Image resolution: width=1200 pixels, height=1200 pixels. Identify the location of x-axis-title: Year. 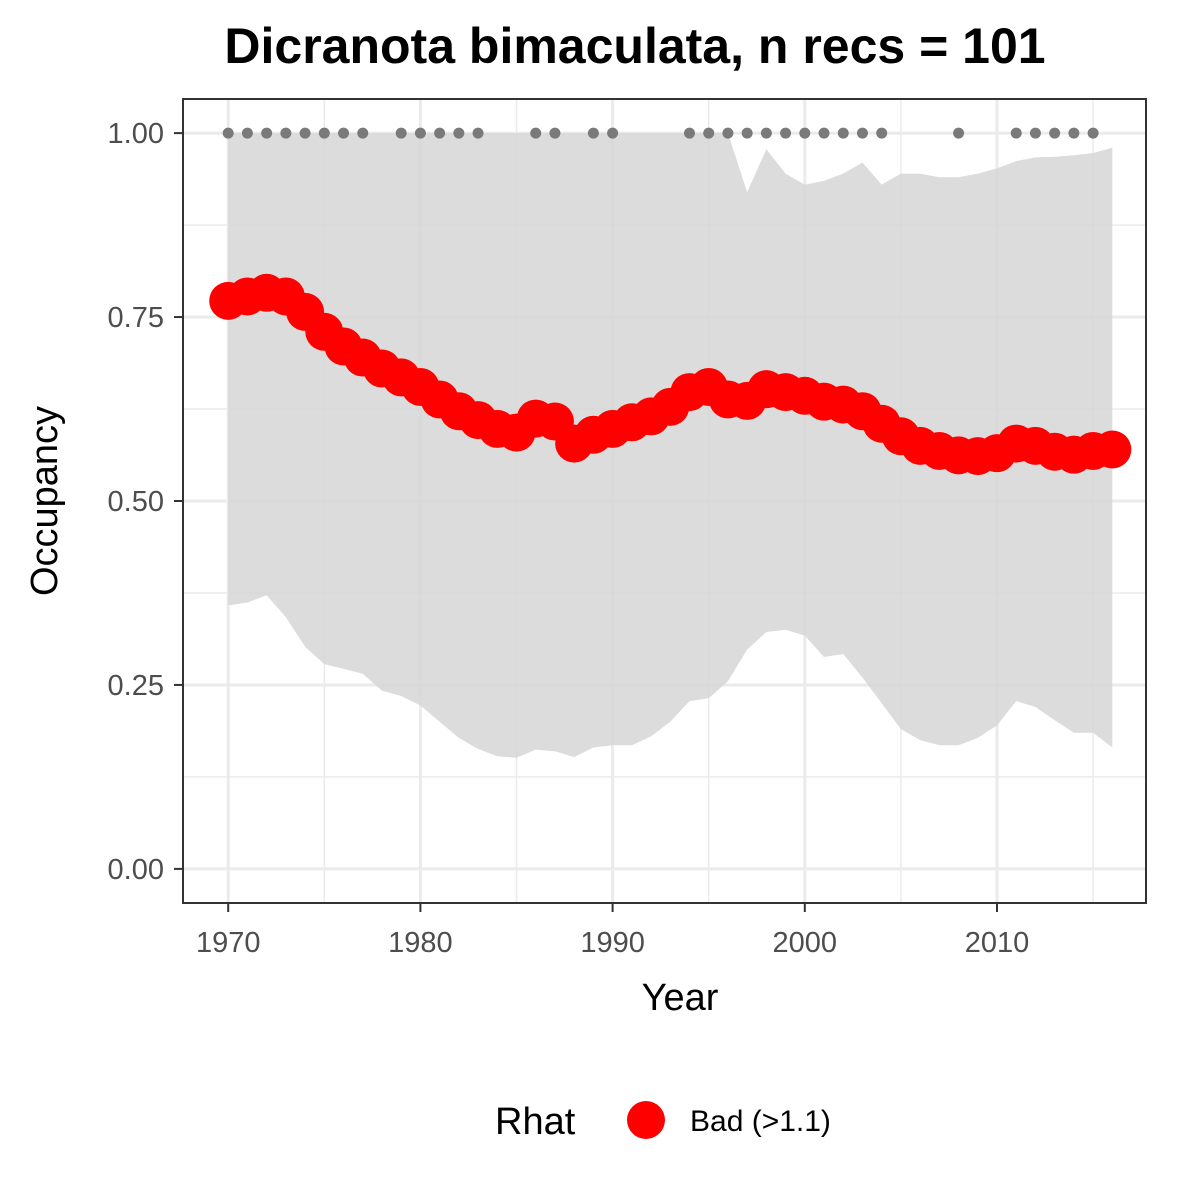
(680, 998).